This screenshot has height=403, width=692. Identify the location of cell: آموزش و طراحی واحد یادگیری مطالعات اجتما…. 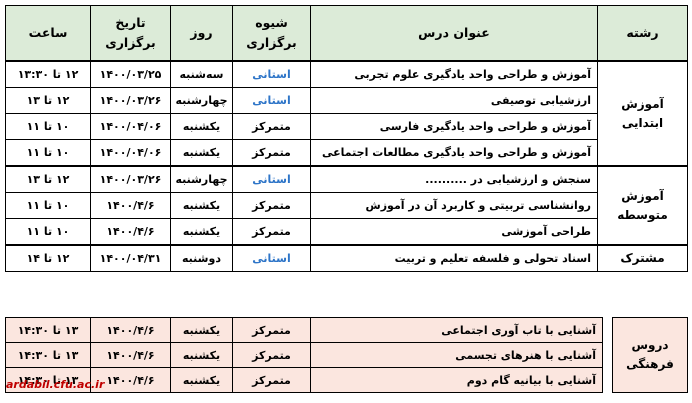
(454, 153).